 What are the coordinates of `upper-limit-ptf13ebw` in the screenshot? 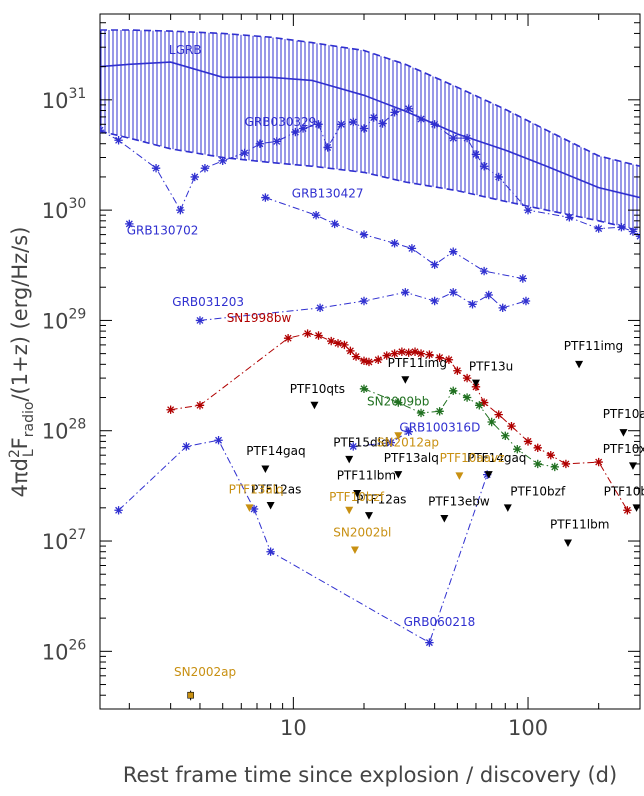 It's located at (444, 519).